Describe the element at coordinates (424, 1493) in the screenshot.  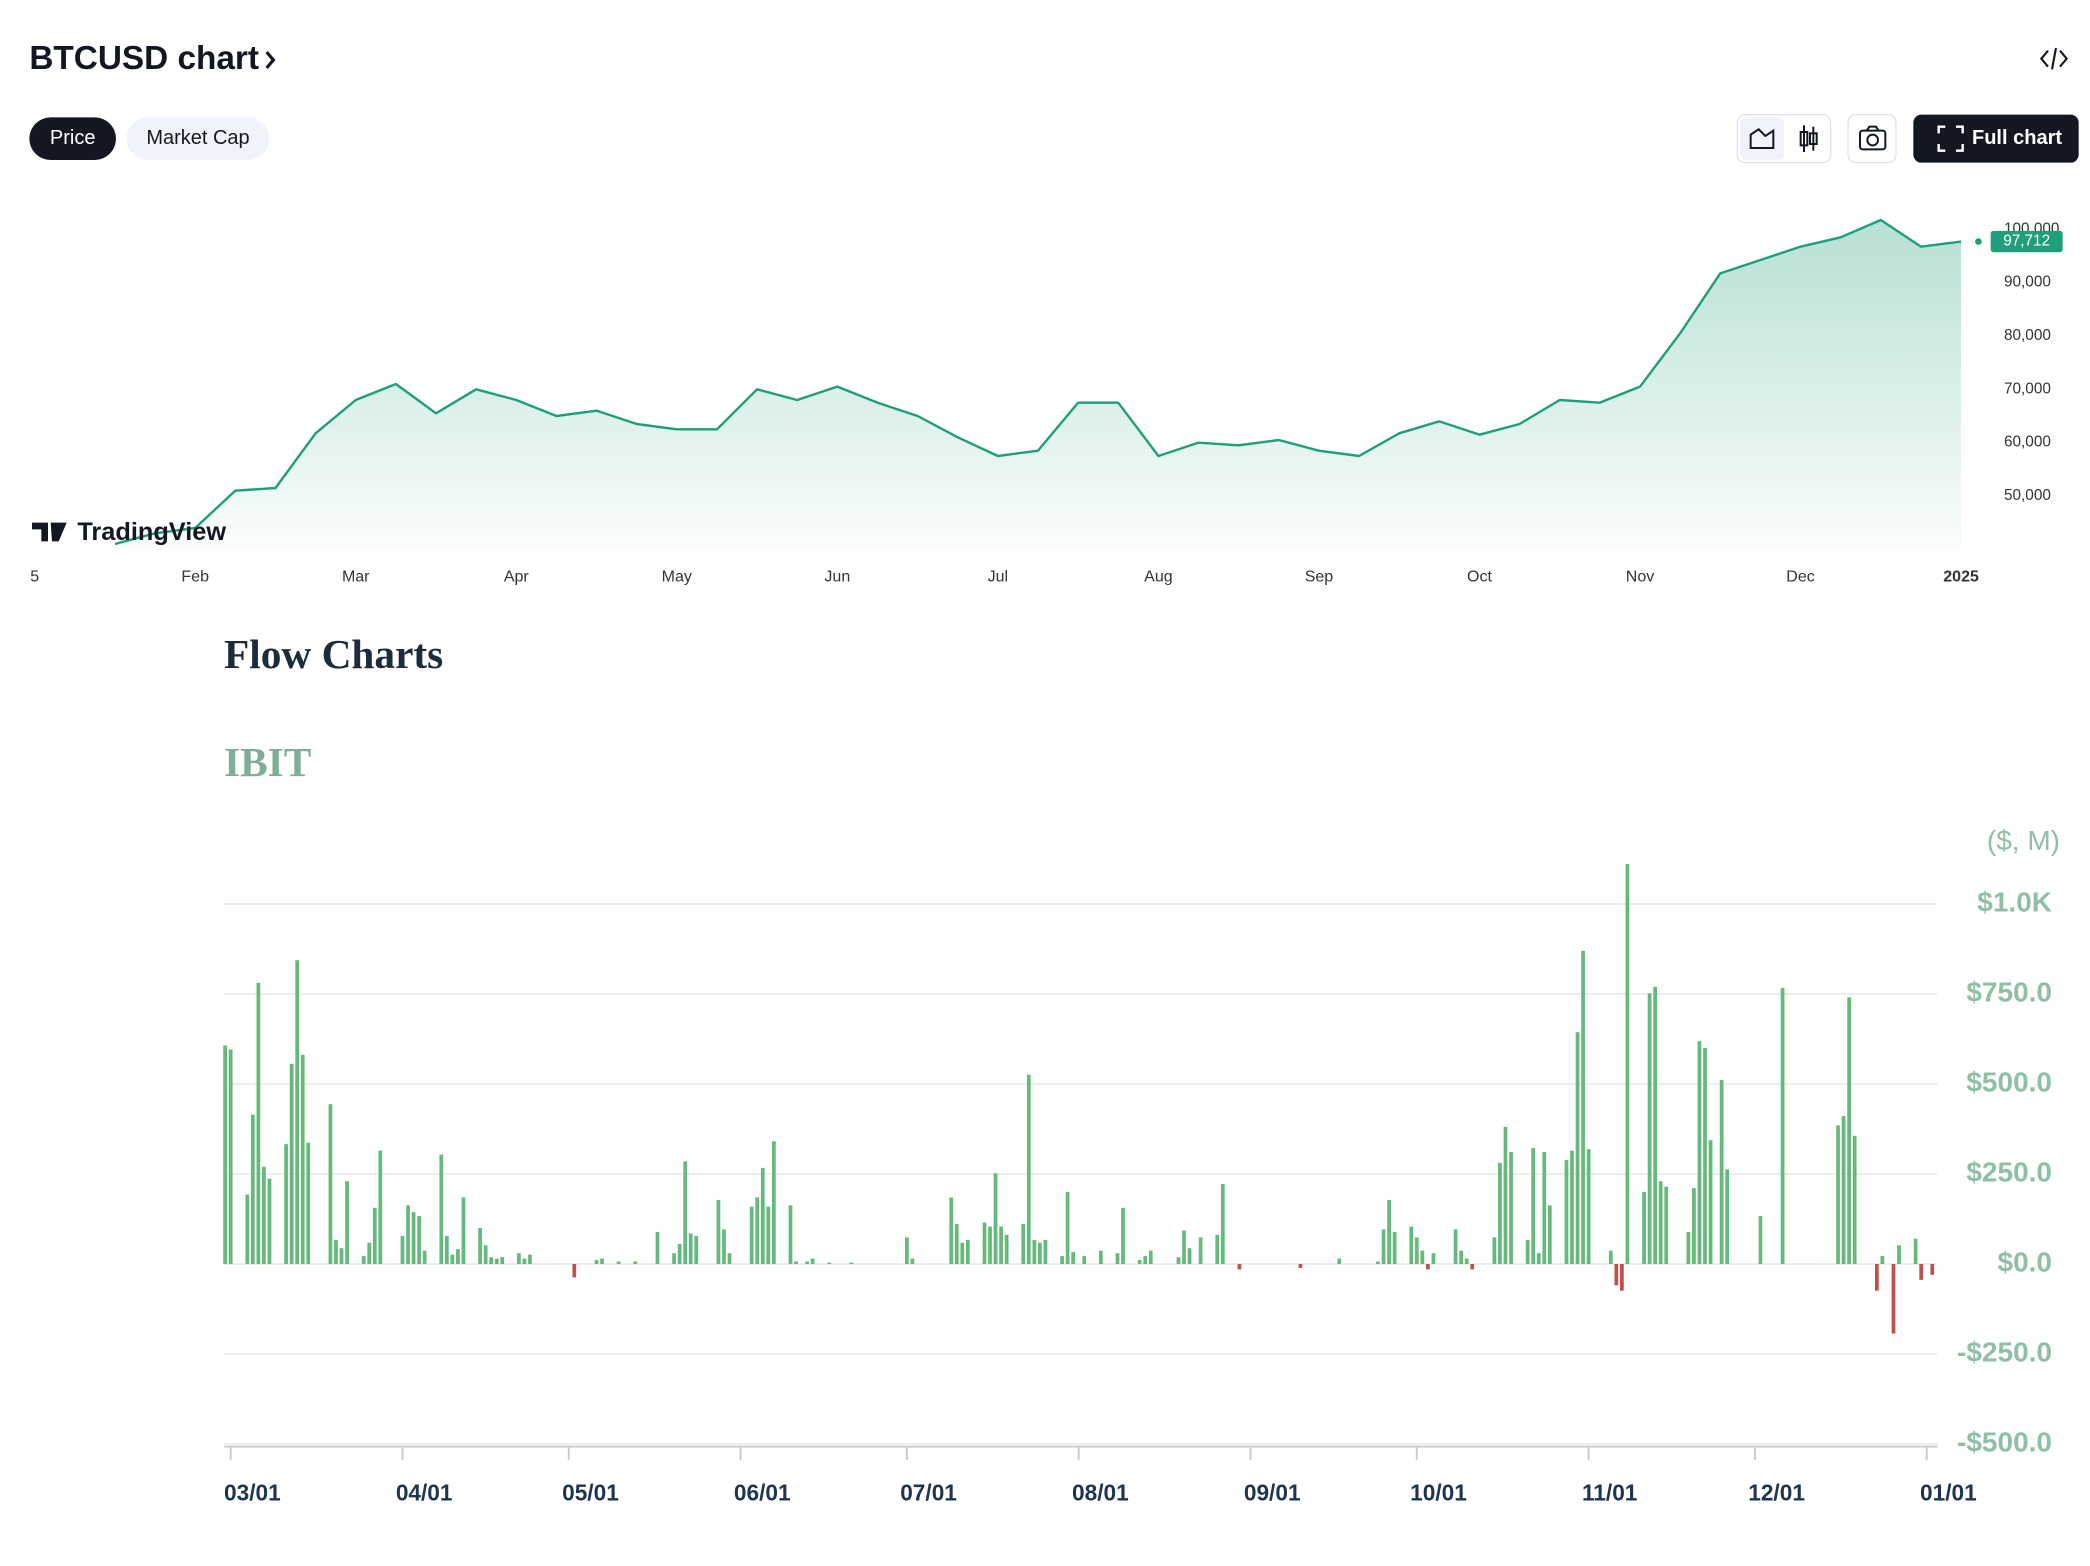
I see `x-tick-label: 04/01` at that location.